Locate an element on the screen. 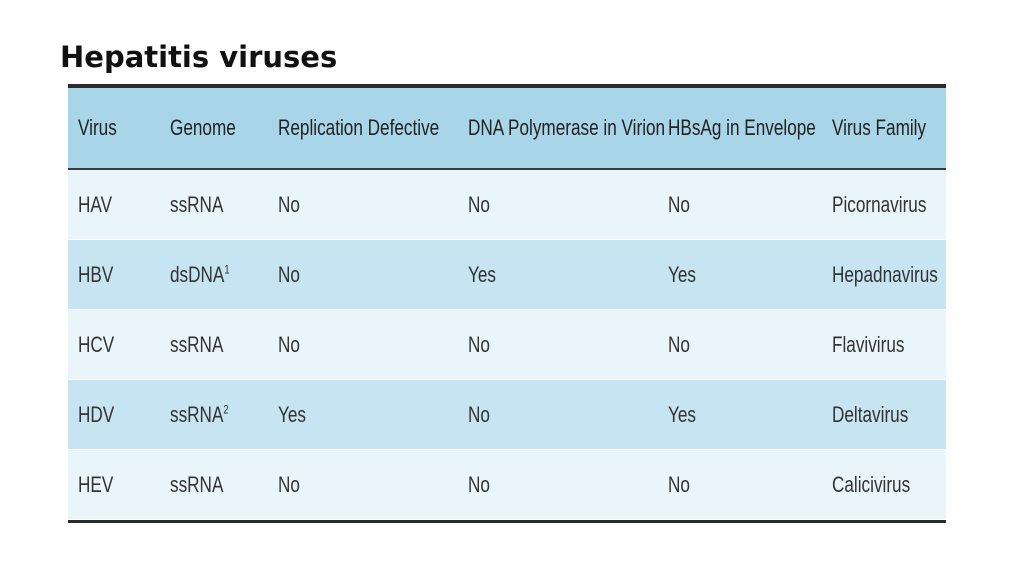 The image size is (1024, 575). table-cell: HAV is located at coordinates (95, 204).